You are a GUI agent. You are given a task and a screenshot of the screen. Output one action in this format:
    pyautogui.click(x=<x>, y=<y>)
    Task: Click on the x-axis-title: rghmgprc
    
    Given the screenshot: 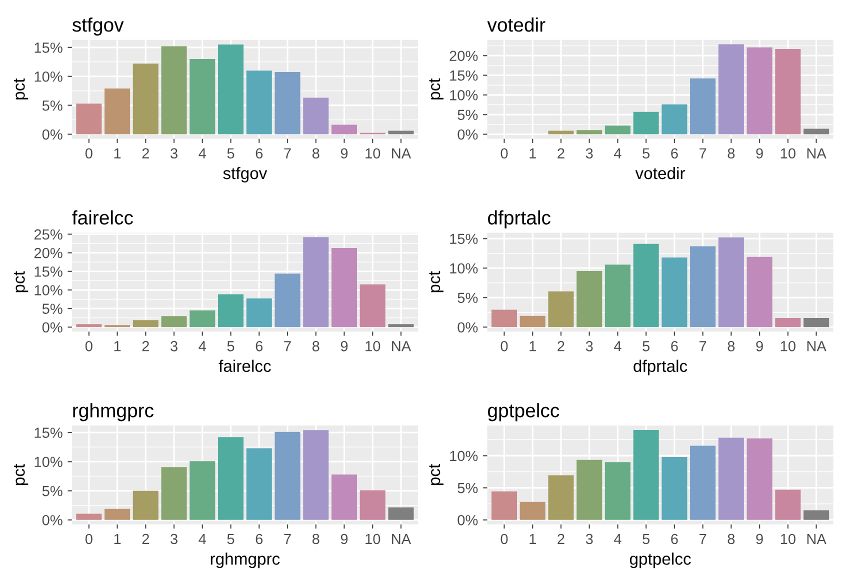 What is the action you would take?
    pyautogui.click(x=245, y=560)
    